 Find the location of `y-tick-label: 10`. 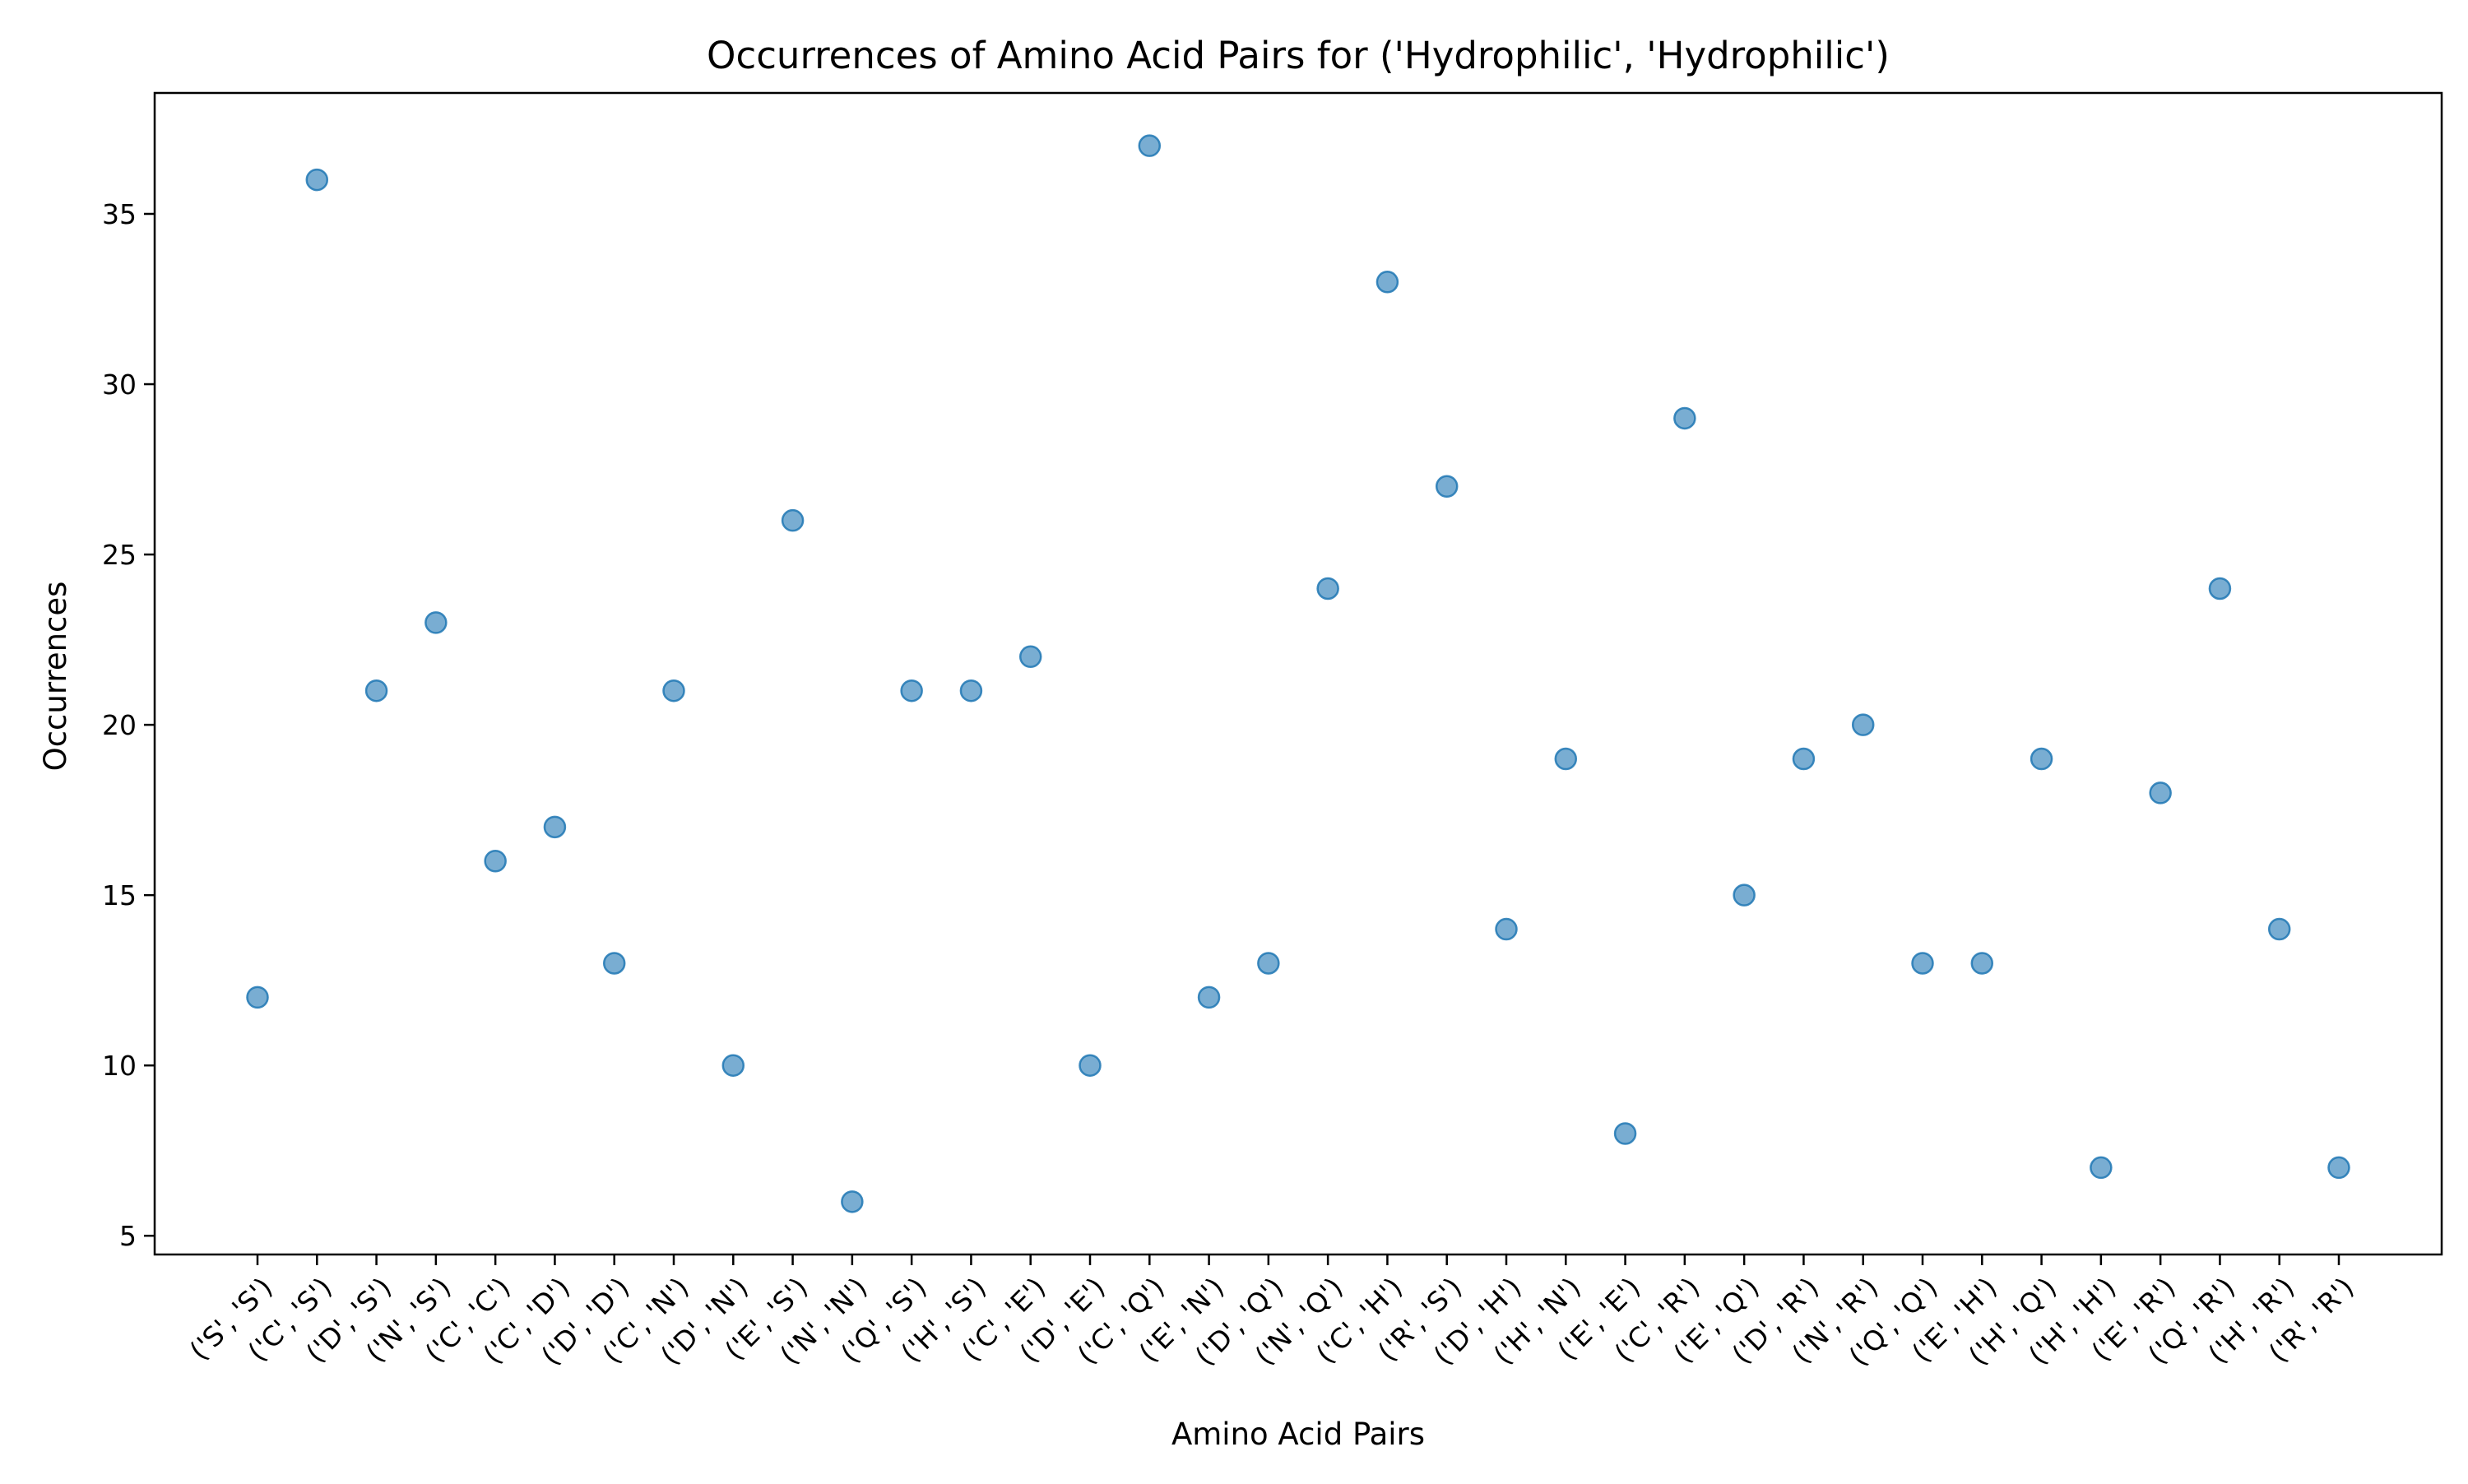

y-tick-label: 10 is located at coordinates (119, 1066).